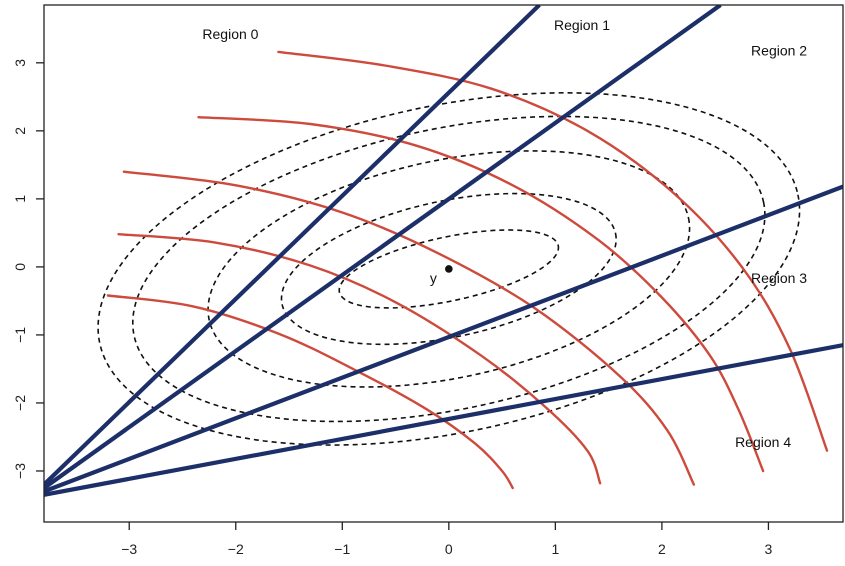 The height and width of the screenshot is (566, 845). I want to click on y-point: y, so click(441, 275).